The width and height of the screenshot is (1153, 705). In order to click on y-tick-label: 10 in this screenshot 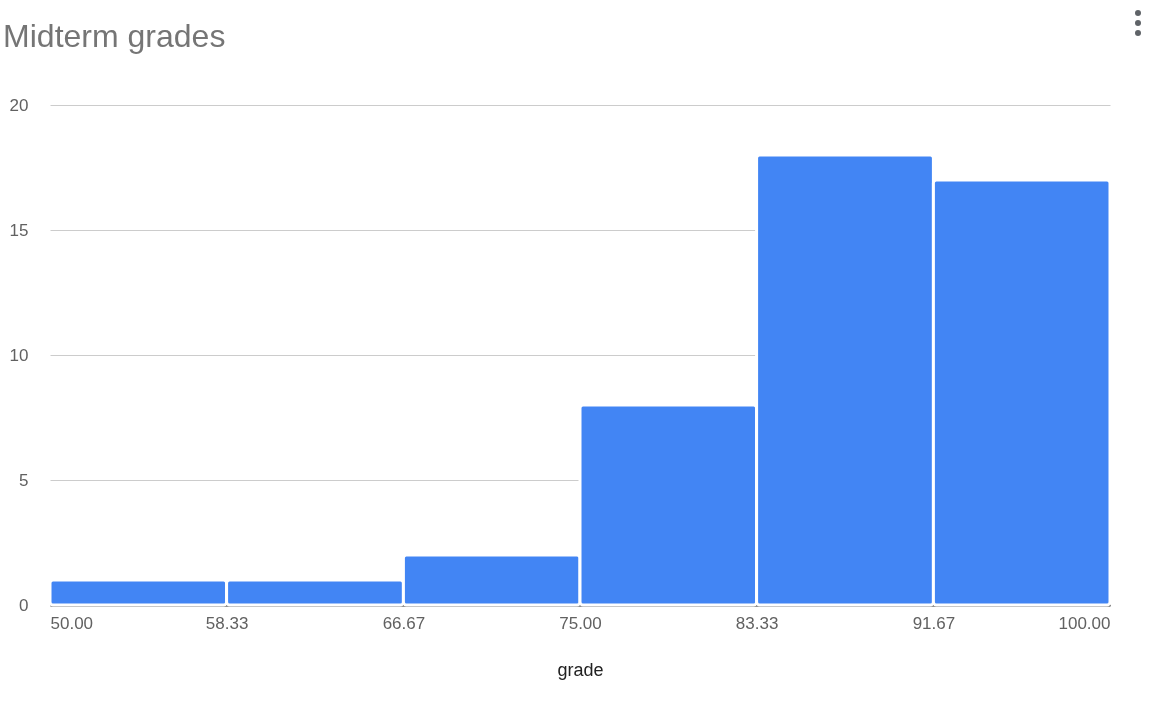, I will do `click(19, 355)`.